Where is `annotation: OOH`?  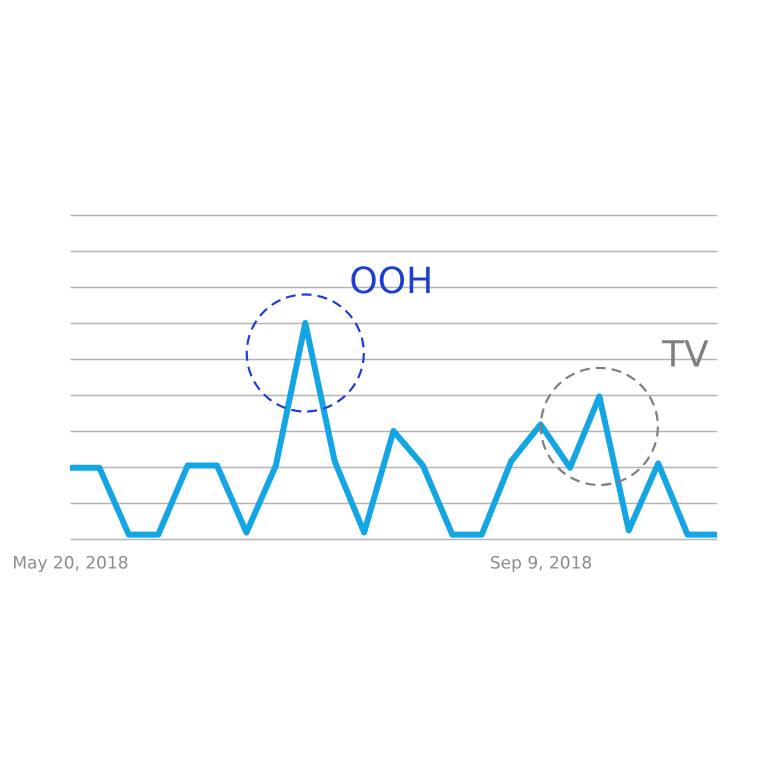
annotation: OOH is located at coordinates (391, 281).